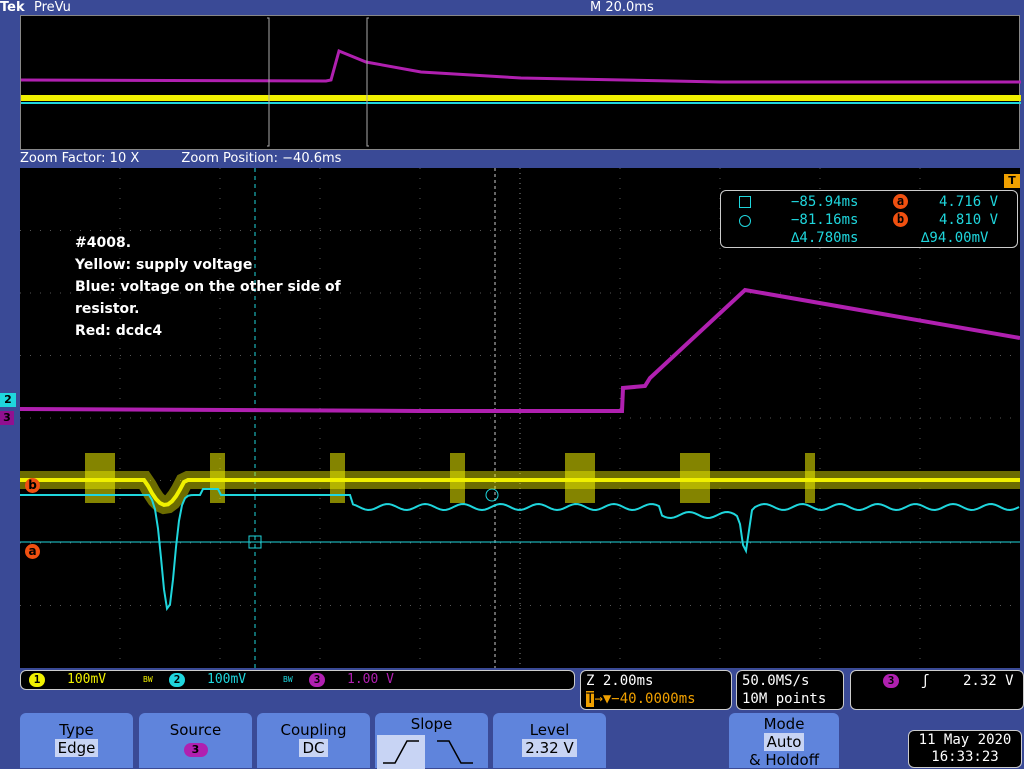 Image resolution: width=1024 pixels, height=769 pixels. Describe the element at coordinates (288, 679) in the screenshot. I see `ch2-bw-icon: BW` at that location.